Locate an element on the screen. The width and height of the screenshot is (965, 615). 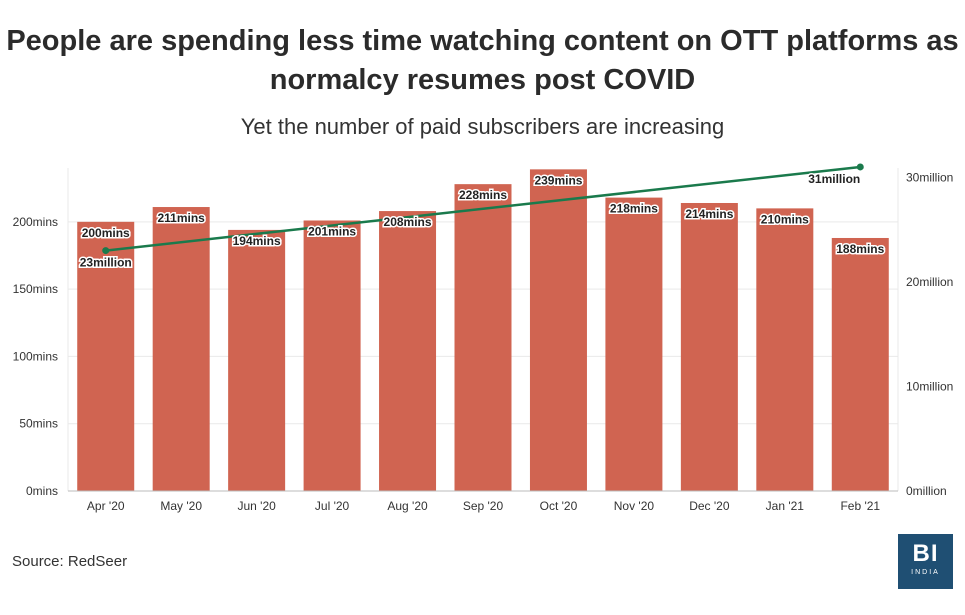
bar-data-label: 208mins is located at coordinates (408, 222).